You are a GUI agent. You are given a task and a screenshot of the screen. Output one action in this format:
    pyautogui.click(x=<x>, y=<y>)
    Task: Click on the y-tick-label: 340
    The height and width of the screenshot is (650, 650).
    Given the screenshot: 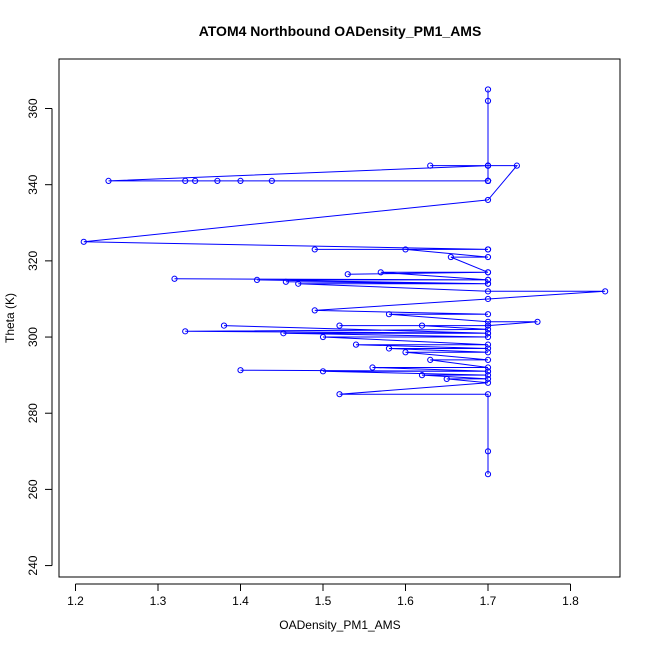 What is the action you would take?
    pyautogui.click(x=33, y=184)
    